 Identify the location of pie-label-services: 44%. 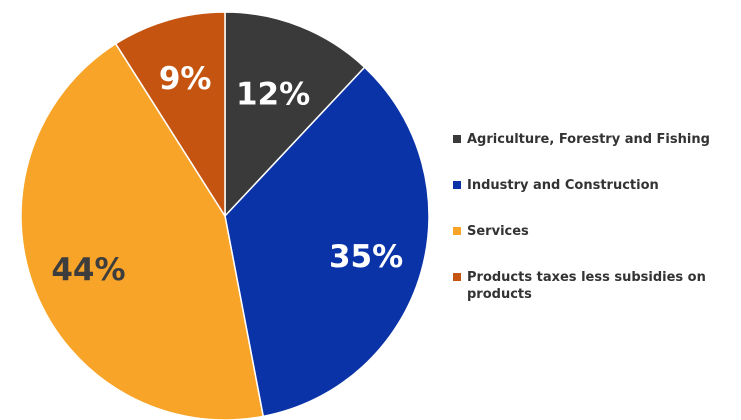
(88, 270).